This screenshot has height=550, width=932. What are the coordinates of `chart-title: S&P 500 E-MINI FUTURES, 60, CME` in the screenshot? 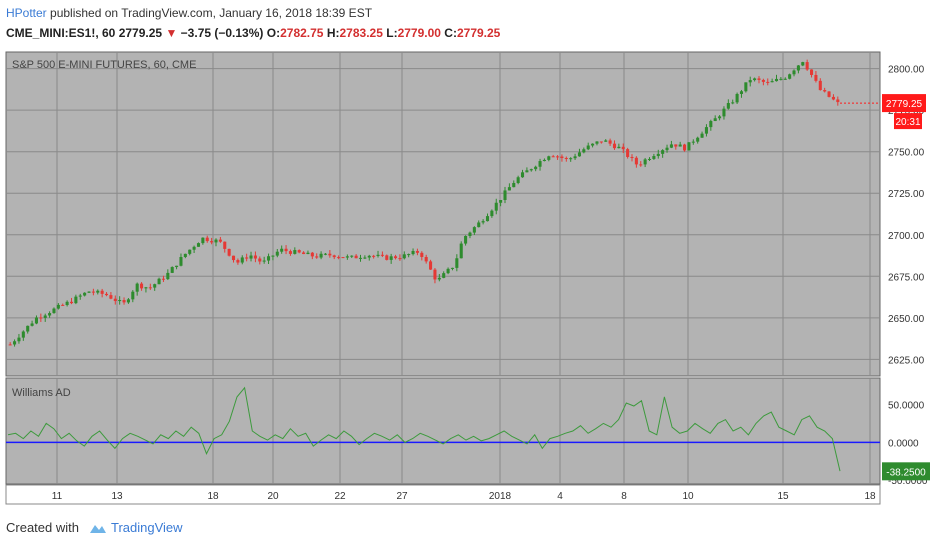 It's located at (104, 65).